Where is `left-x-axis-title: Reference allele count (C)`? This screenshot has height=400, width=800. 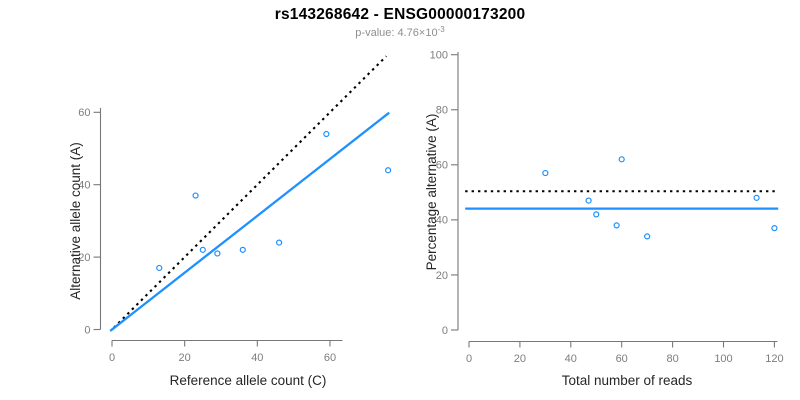 left-x-axis-title: Reference allele count (C) is located at coordinates (248, 380).